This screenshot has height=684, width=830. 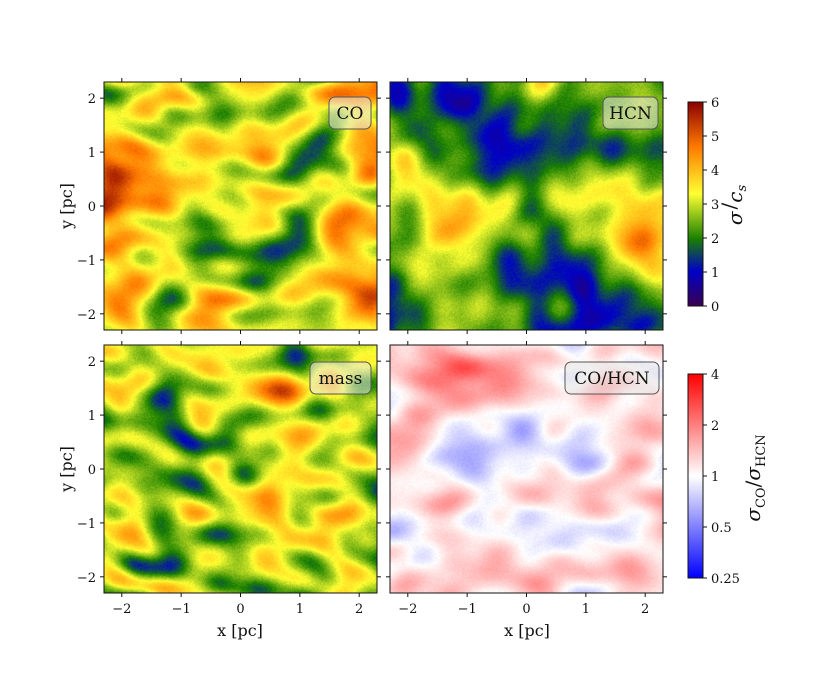 I want to click on svg-text: CO/HCN, so click(x=612, y=379).